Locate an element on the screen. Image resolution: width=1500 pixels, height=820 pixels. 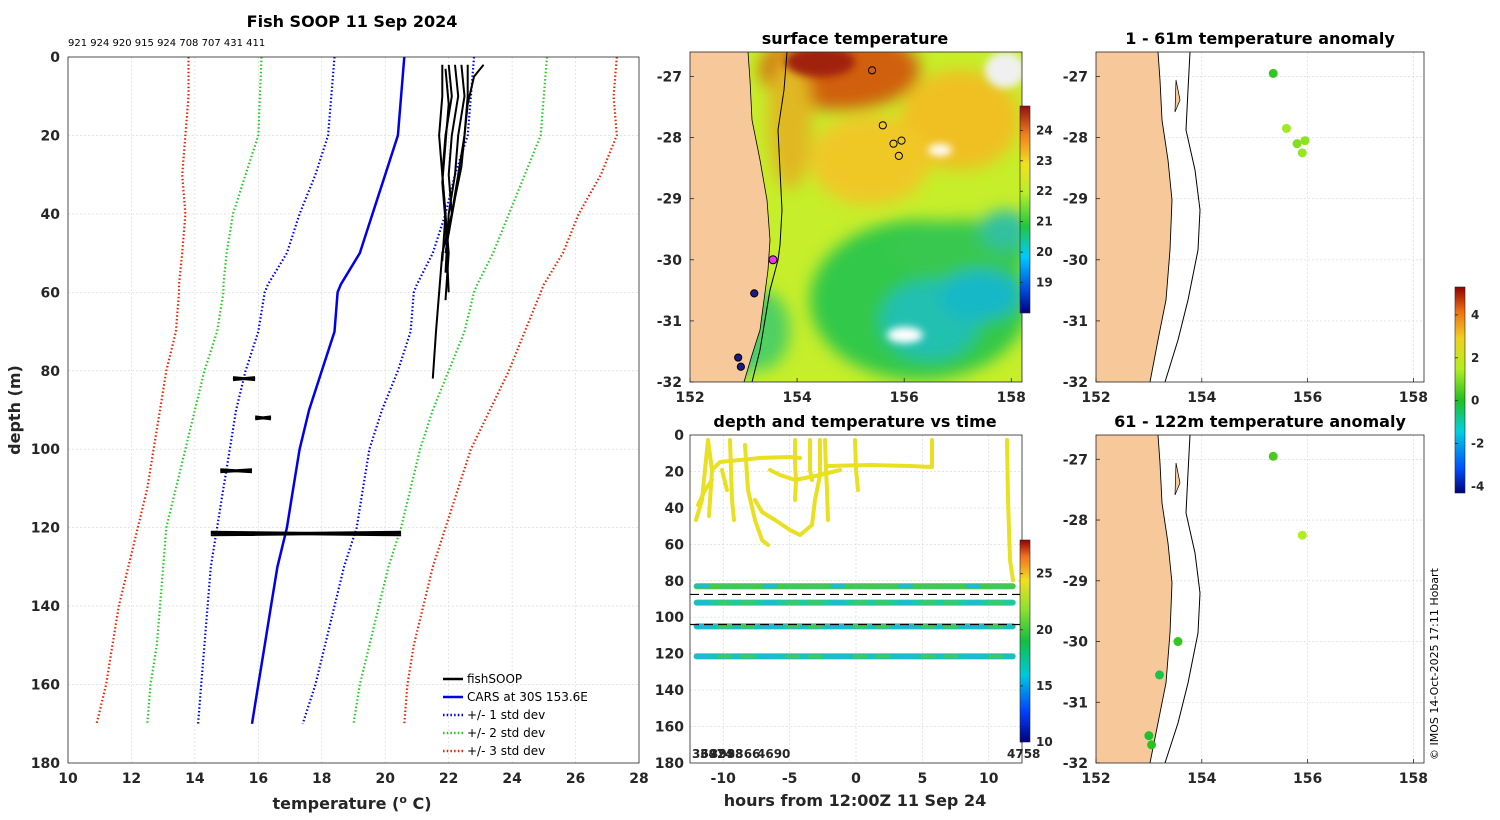
anomaly-1-ticks: 152 154 156 158 -27 -28 -29 -30 -31 -32 is located at coordinates (1245, 237).